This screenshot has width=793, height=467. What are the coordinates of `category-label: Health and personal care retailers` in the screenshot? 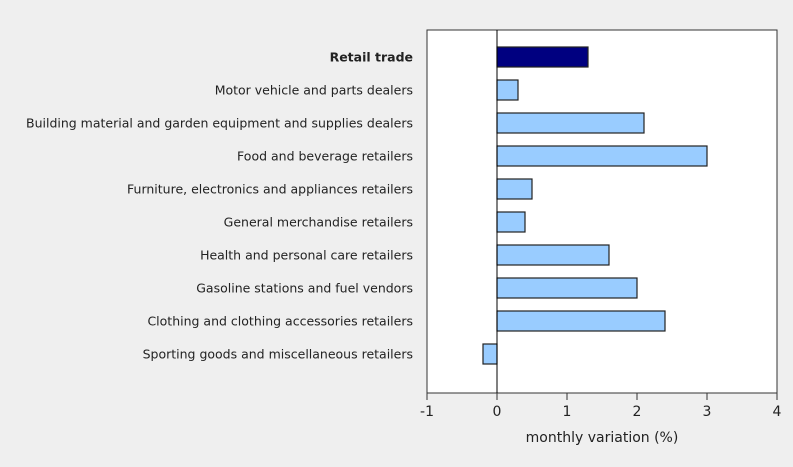 It's located at (306, 255).